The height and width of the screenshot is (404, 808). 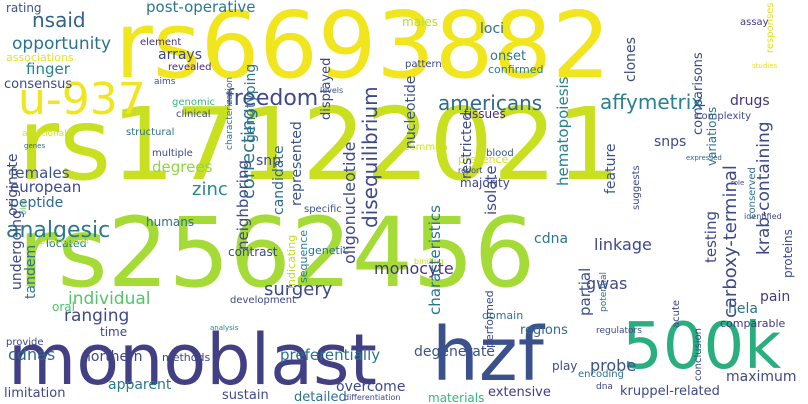 What do you see at coordinates (303, 256) in the screenshot?
I see `cloud-word-vertical: sequence` at bounding box center [303, 256].